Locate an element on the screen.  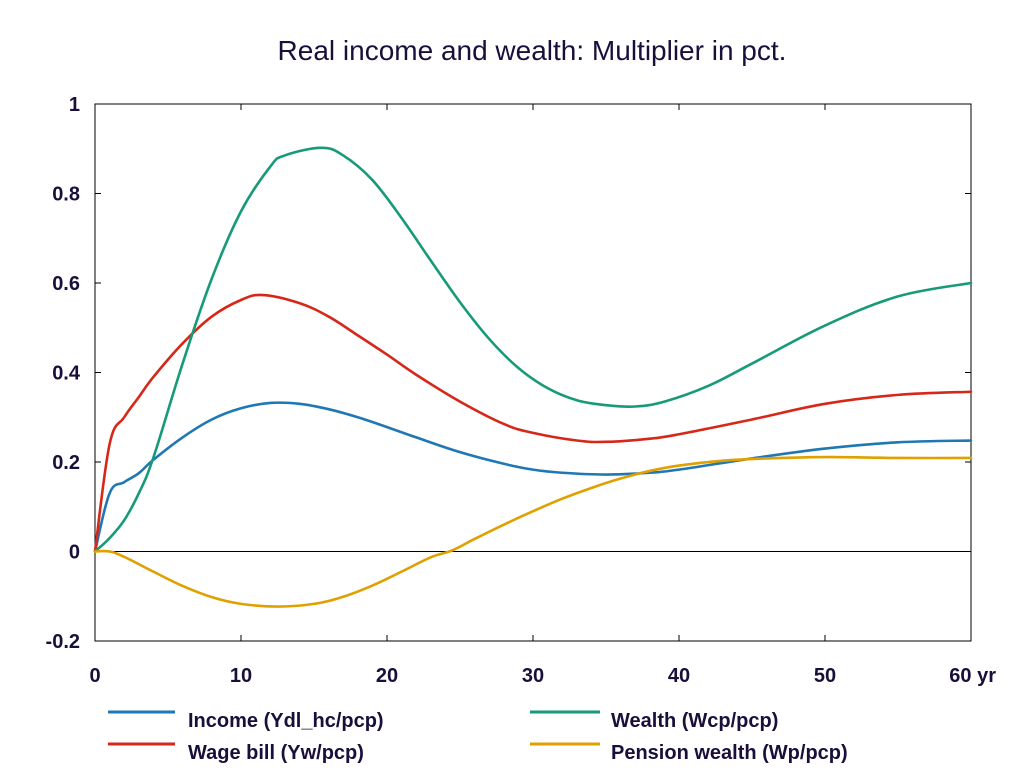
x-tick-label: 30 is located at coordinates (533, 676).